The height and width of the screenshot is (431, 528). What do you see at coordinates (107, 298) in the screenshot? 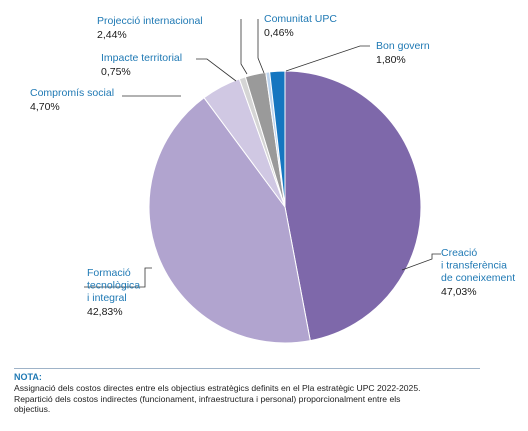
I see `label-name-line: i integral` at bounding box center [107, 298].